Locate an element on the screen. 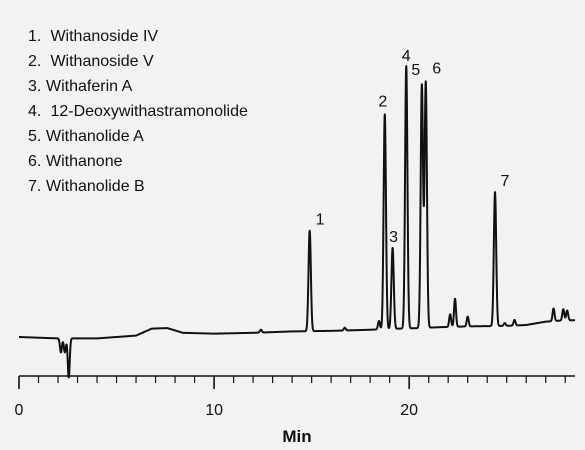 The image size is (585, 450). legend-item: 5. Withanolide A is located at coordinates (138, 136).